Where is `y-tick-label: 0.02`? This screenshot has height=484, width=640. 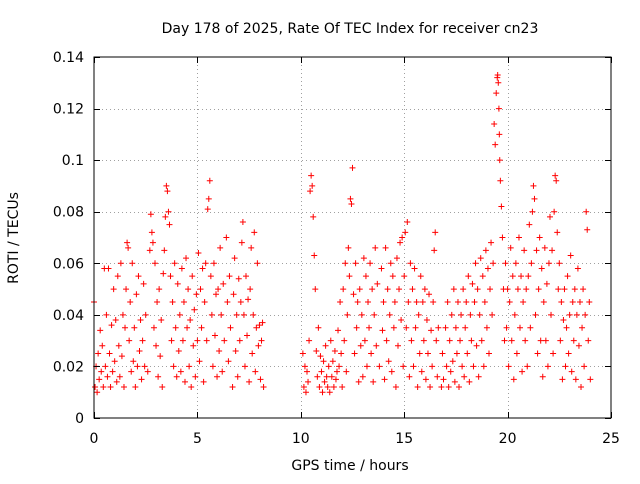
y-tick-label: 0.02 is located at coordinates (68, 367).